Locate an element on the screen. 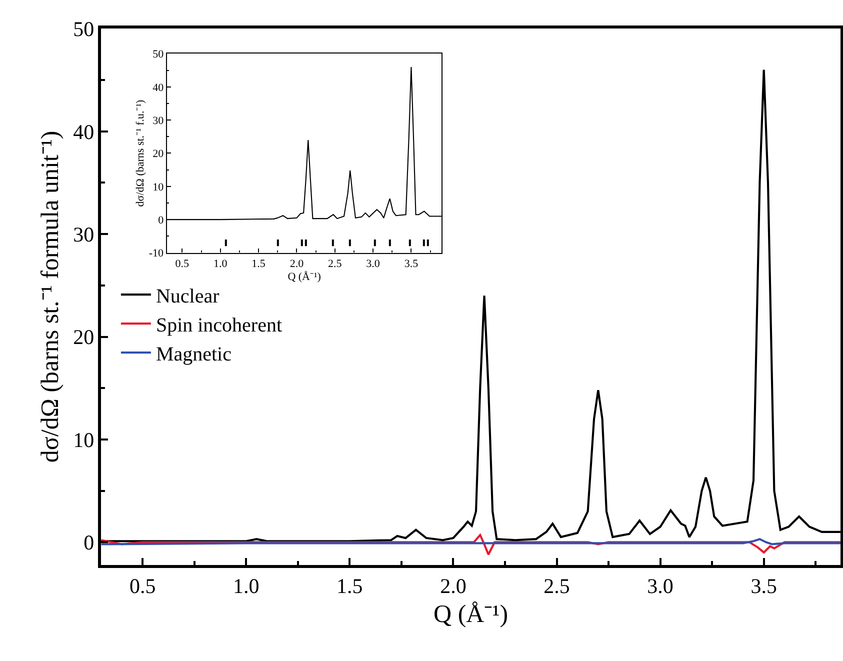  line-series is located at coordinates (470, 545).